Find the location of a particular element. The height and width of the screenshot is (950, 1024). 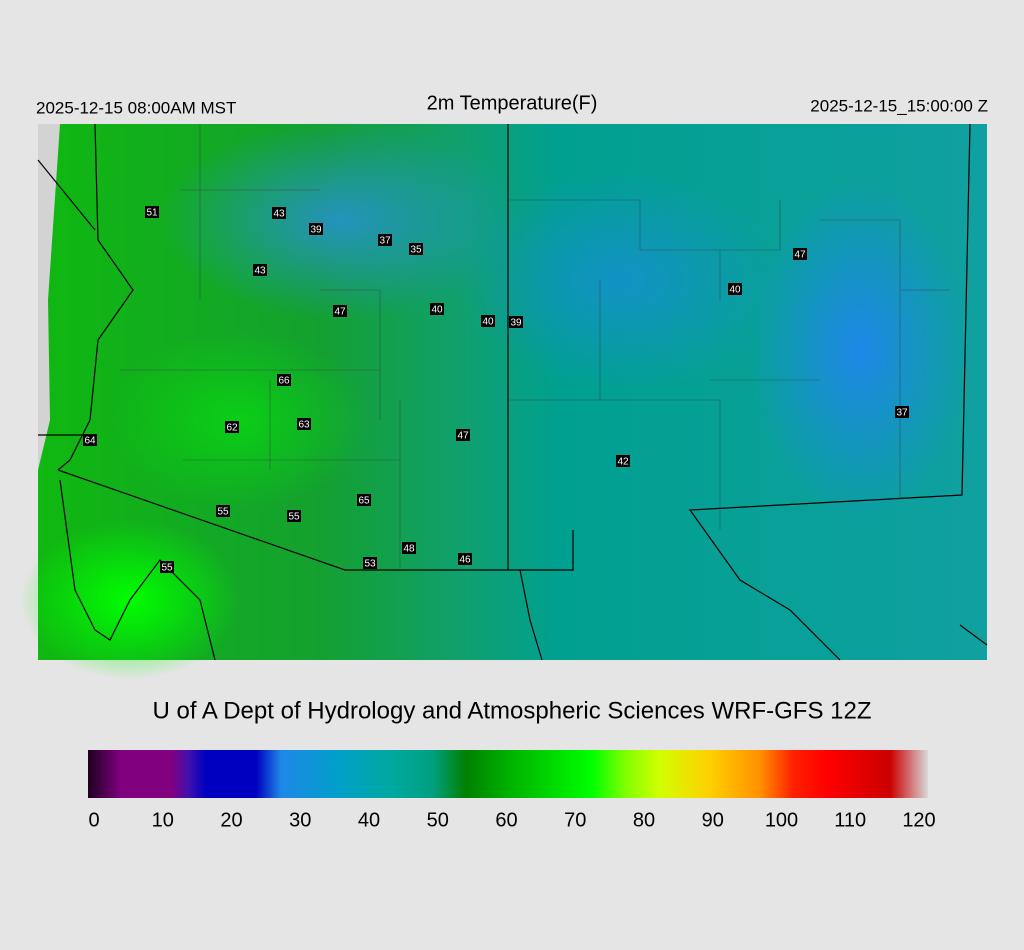

colorbar-ticks: 0 10 20 30 40 50 60 70 80 90 100 110 120 is located at coordinates (511, 820).